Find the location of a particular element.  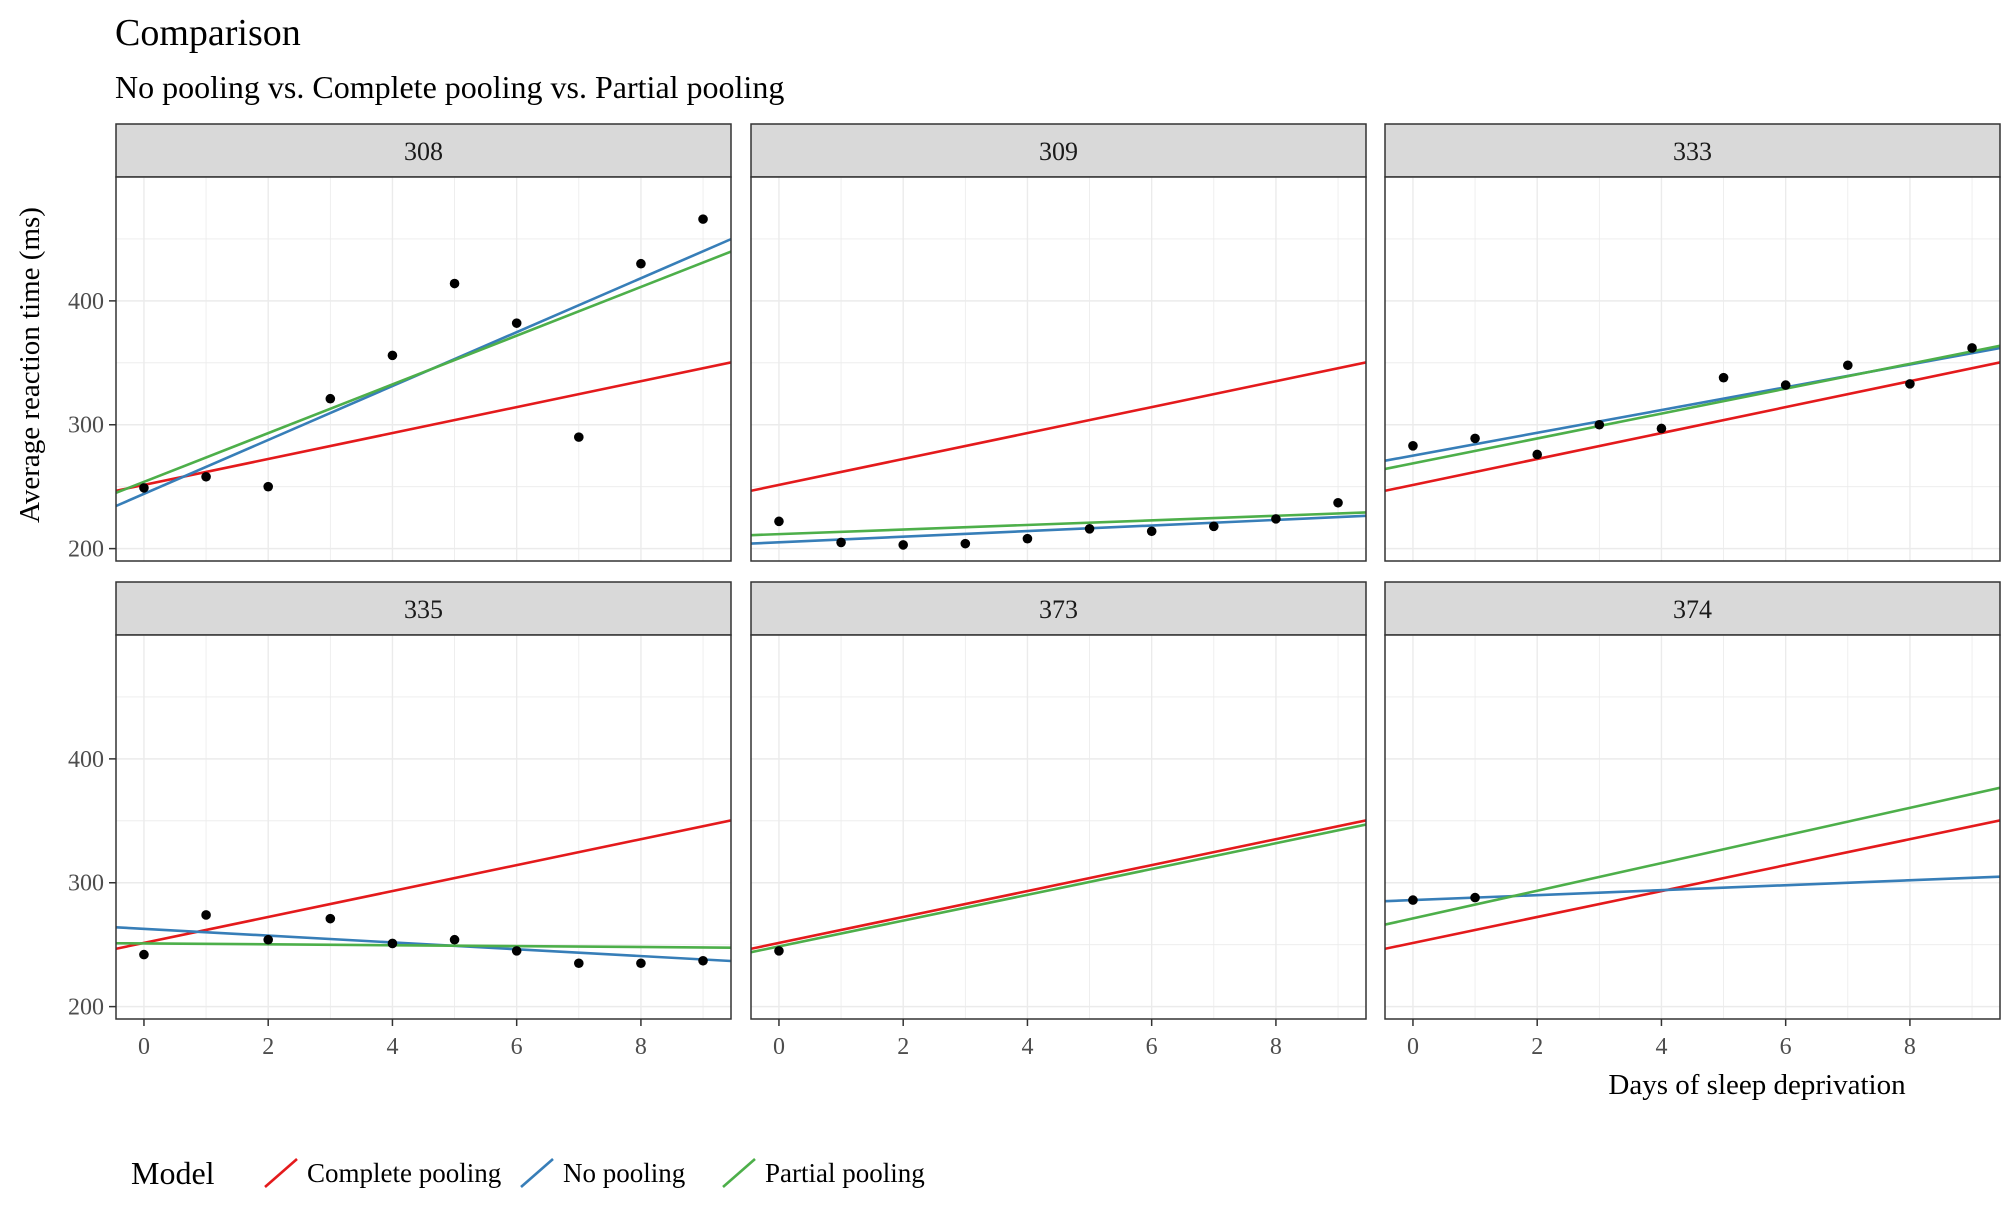

y-axis-label: Average reaction time (ms) is located at coordinates (30, 365).